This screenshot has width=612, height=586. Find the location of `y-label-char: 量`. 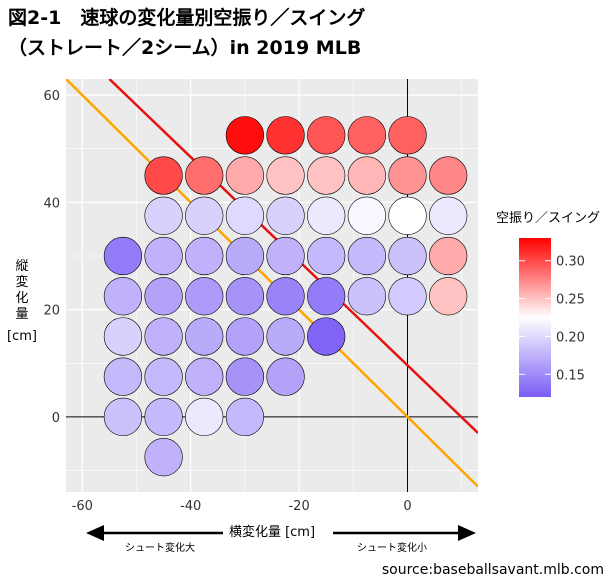

y-label-char: 量 is located at coordinates (21, 314).